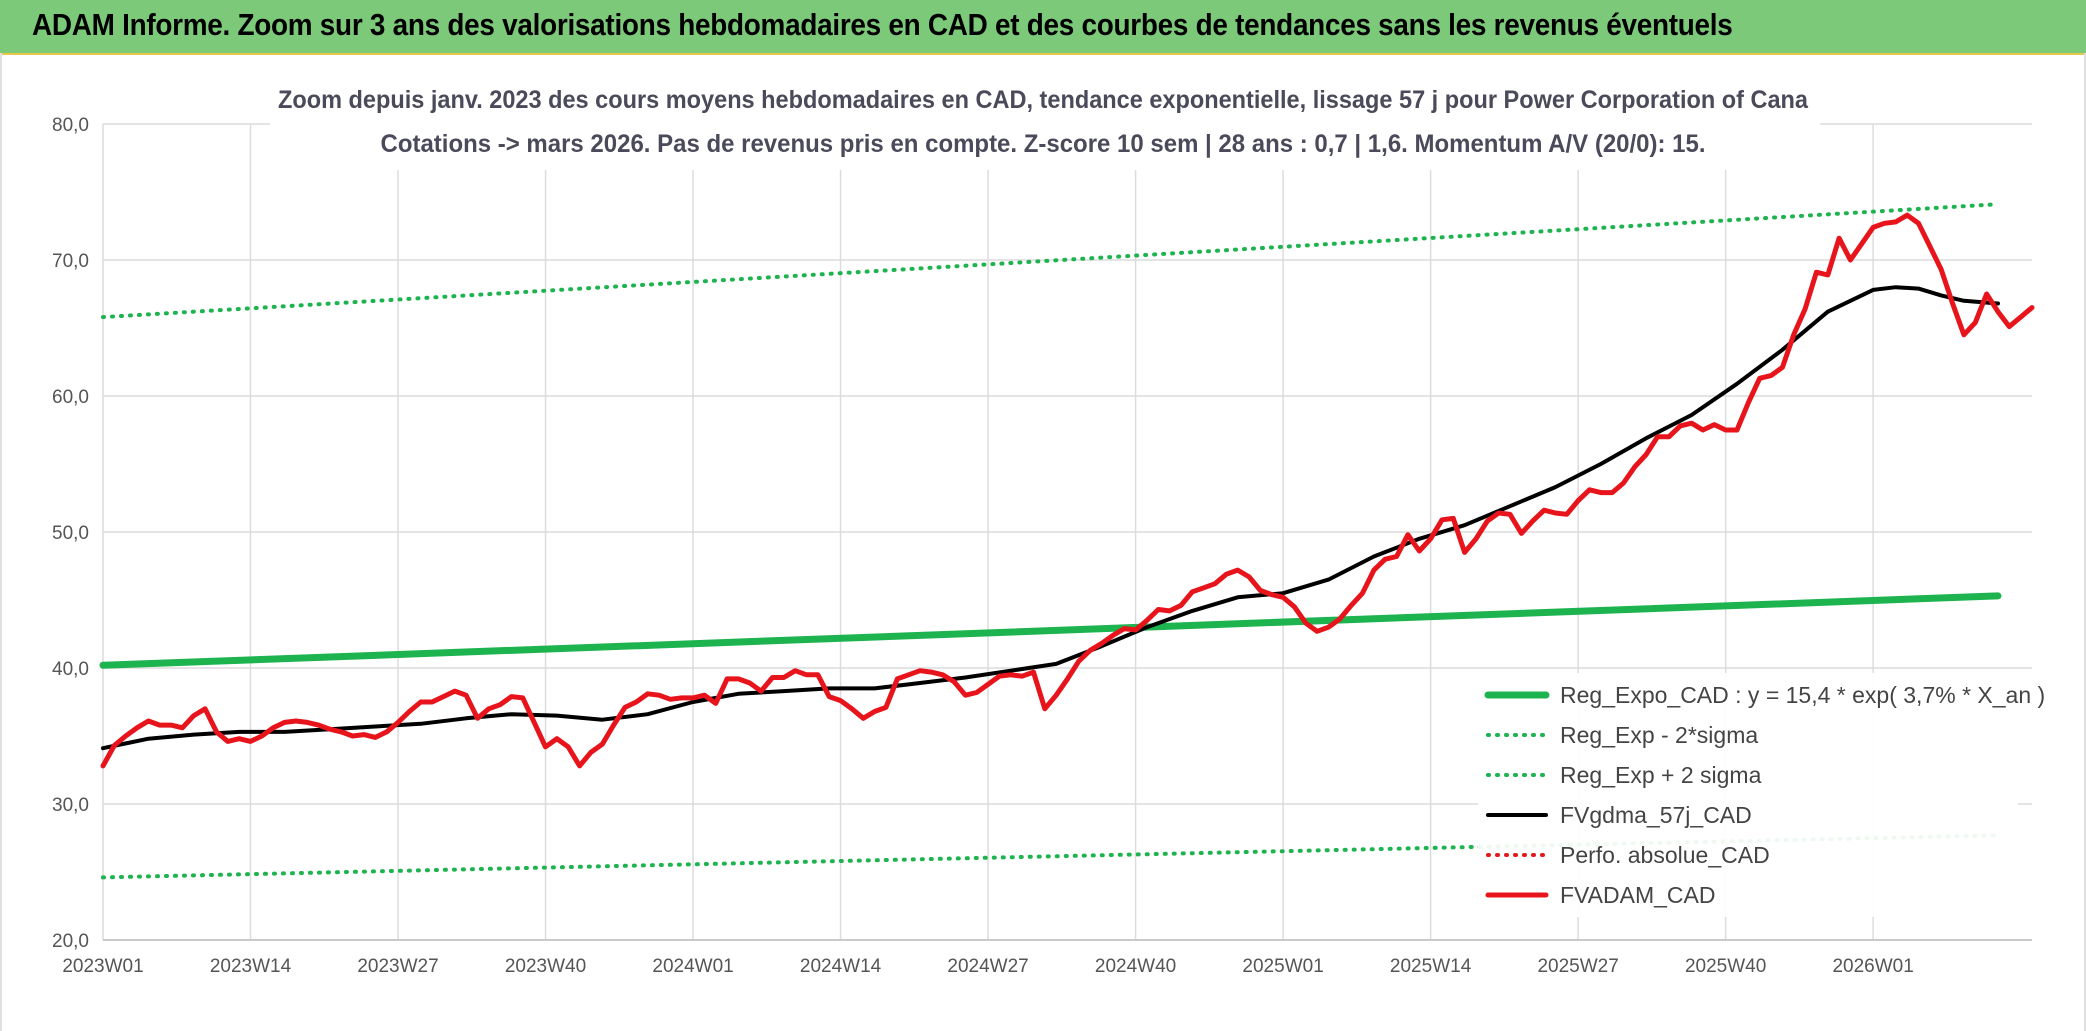 This screenshot has width=2086, height=1031. Describe the element at coordinates (545, 966) in the screenshot. I see `x-tick-label: 2023W40` at that location.